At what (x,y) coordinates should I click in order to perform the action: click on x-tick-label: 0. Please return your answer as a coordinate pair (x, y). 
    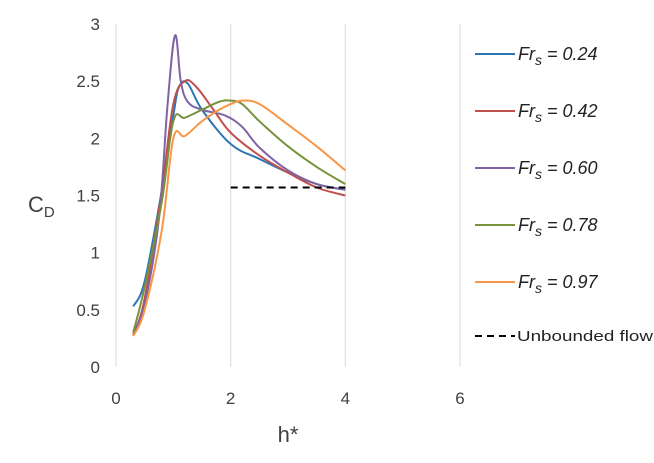
    Looking at the image, I should click on (115, 398).